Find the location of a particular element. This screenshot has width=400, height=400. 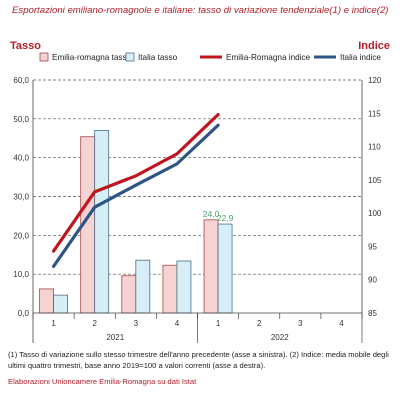

x-group-label: 2022 is located at coordinates (280, 337).